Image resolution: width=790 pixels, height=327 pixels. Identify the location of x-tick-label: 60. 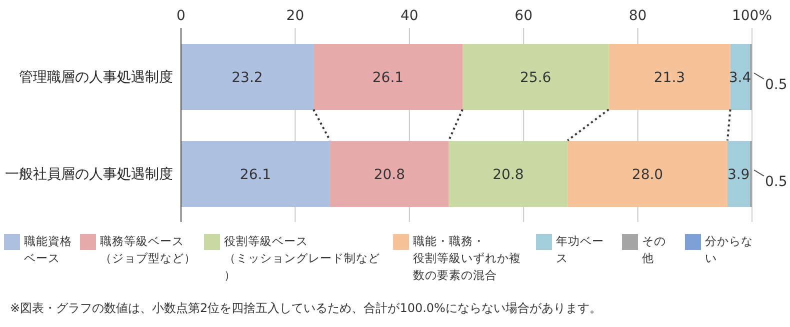
(523, 16).